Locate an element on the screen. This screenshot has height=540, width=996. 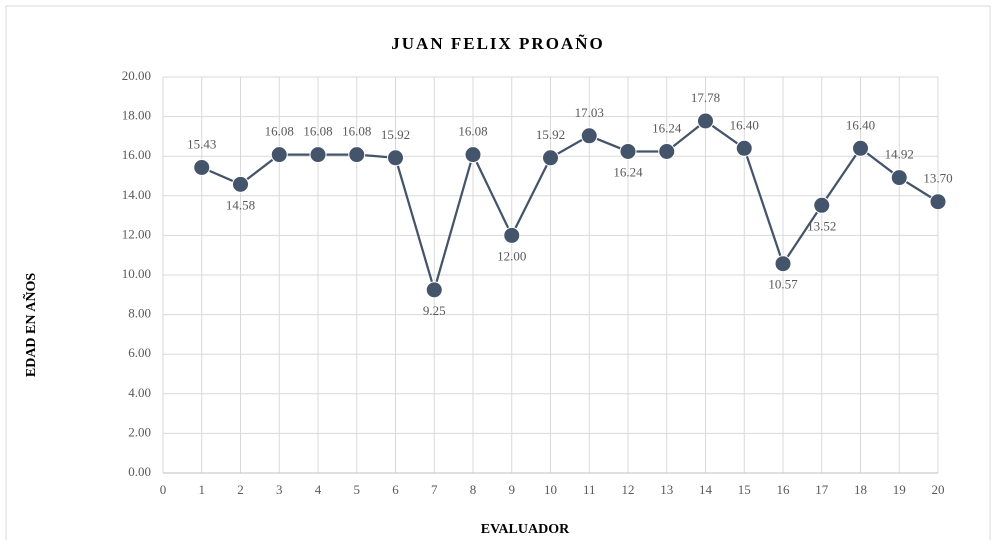
data-label: 14.58 is located at coordinates (240, 204).